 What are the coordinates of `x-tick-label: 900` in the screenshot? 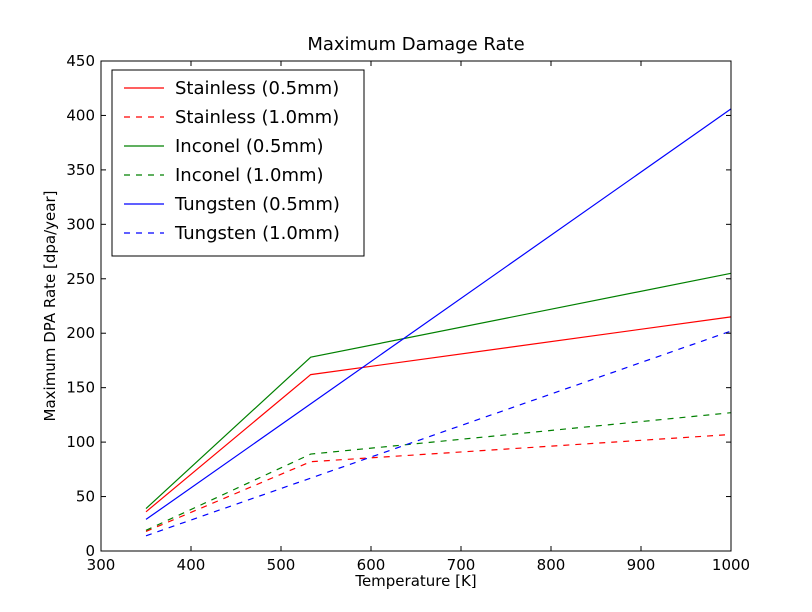 It's located at (641, 565).